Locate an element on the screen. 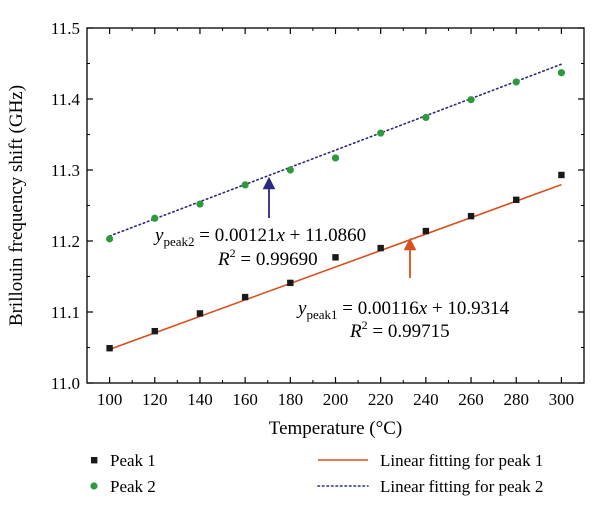 Image resolution: width=600 pixels, height=524 pixels. legend-peak1-marker is located at coordinates (94, 460).